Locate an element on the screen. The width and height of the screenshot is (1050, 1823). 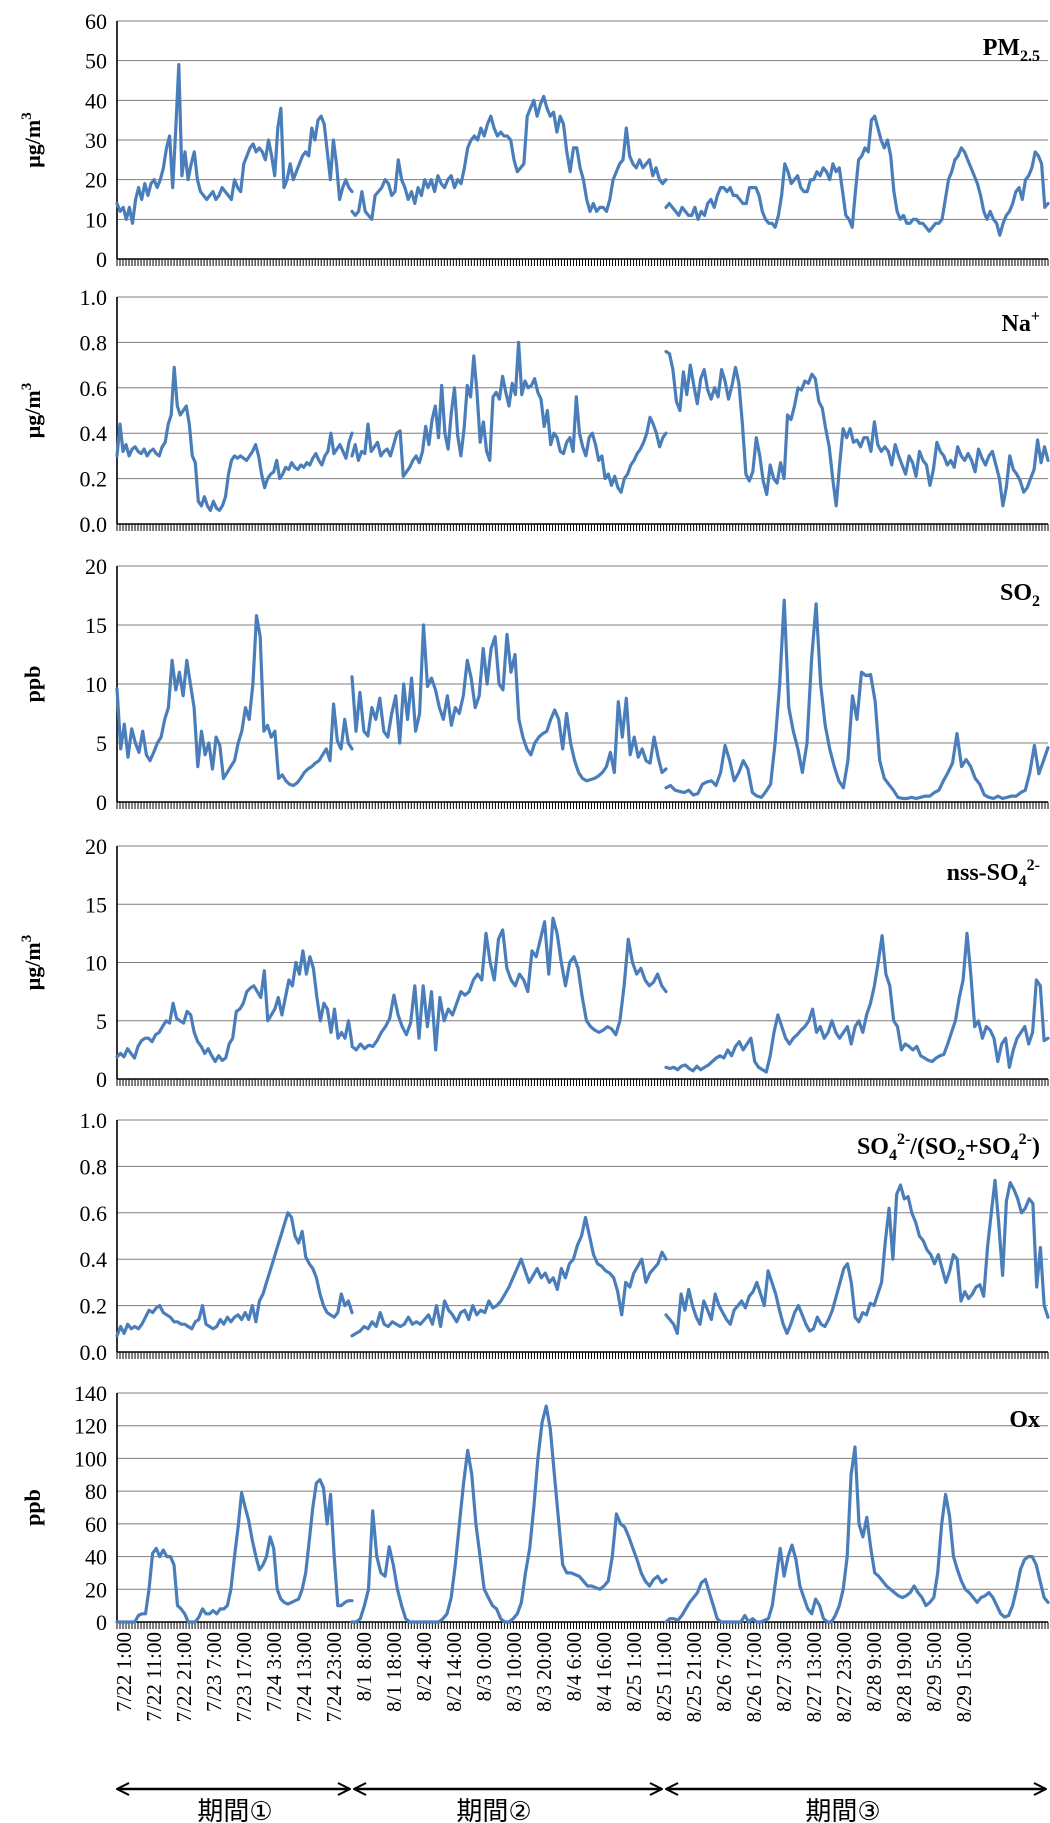
y-tick-label: 15 is located at coordinates (96, 904).